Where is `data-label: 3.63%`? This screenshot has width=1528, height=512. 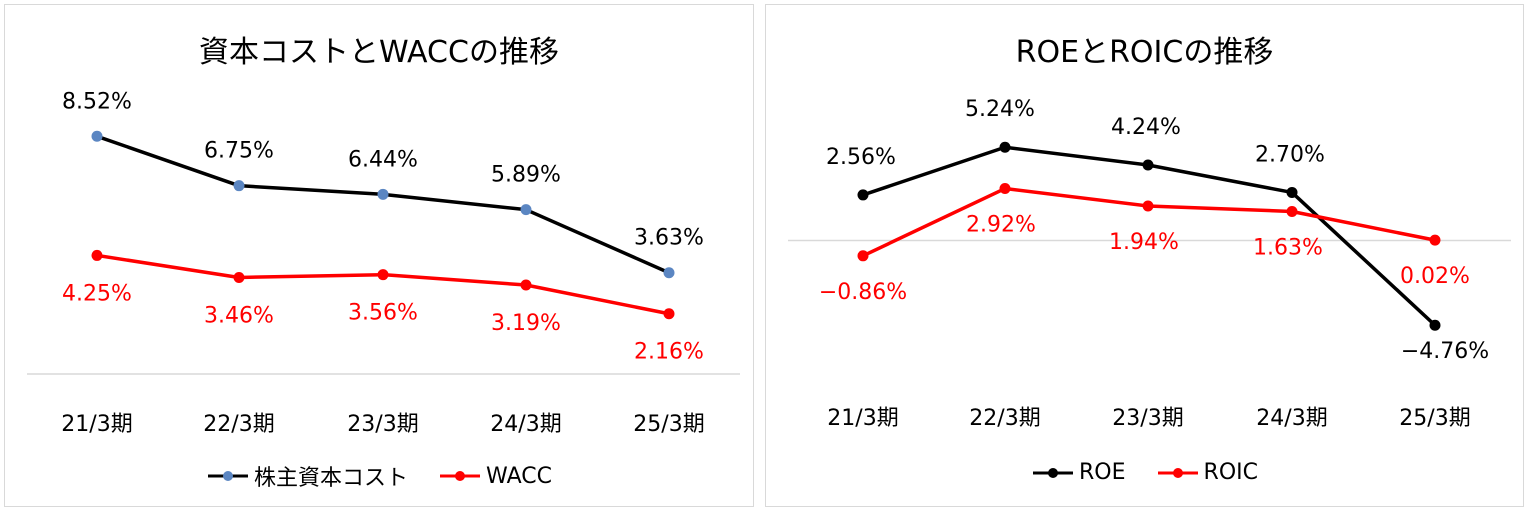
data-label: 3.63% is located at coordinates (669, 238).